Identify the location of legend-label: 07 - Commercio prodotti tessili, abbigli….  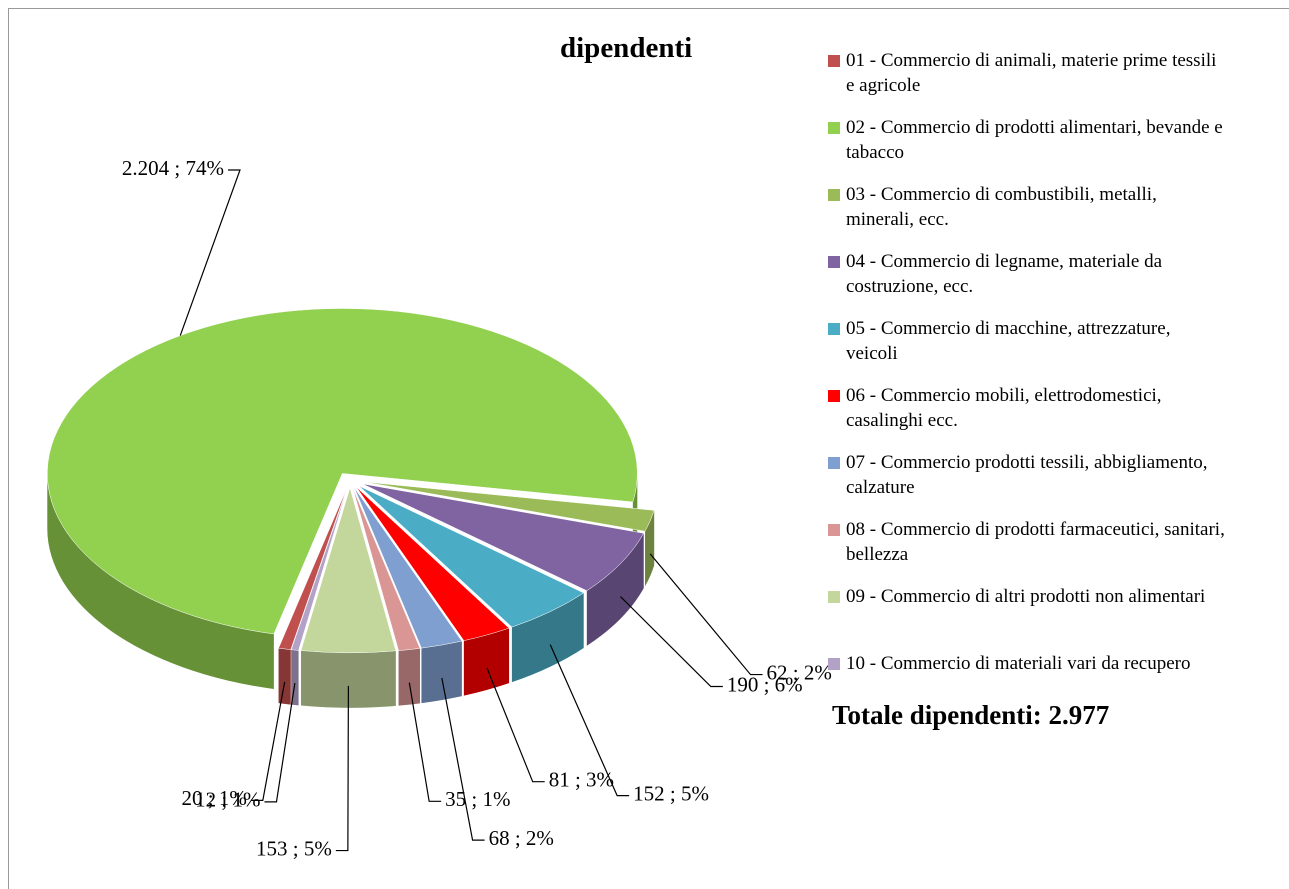
(1027, 475).